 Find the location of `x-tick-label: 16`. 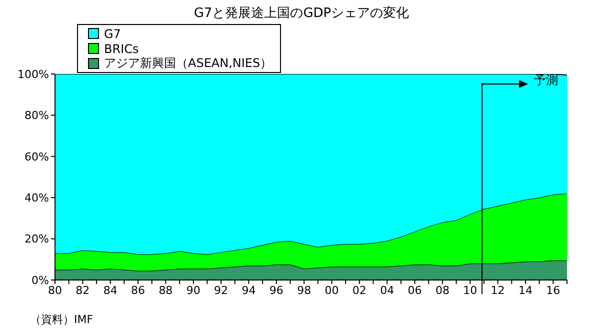

x-tick-label: 16 is located at coordinates (553, 290).